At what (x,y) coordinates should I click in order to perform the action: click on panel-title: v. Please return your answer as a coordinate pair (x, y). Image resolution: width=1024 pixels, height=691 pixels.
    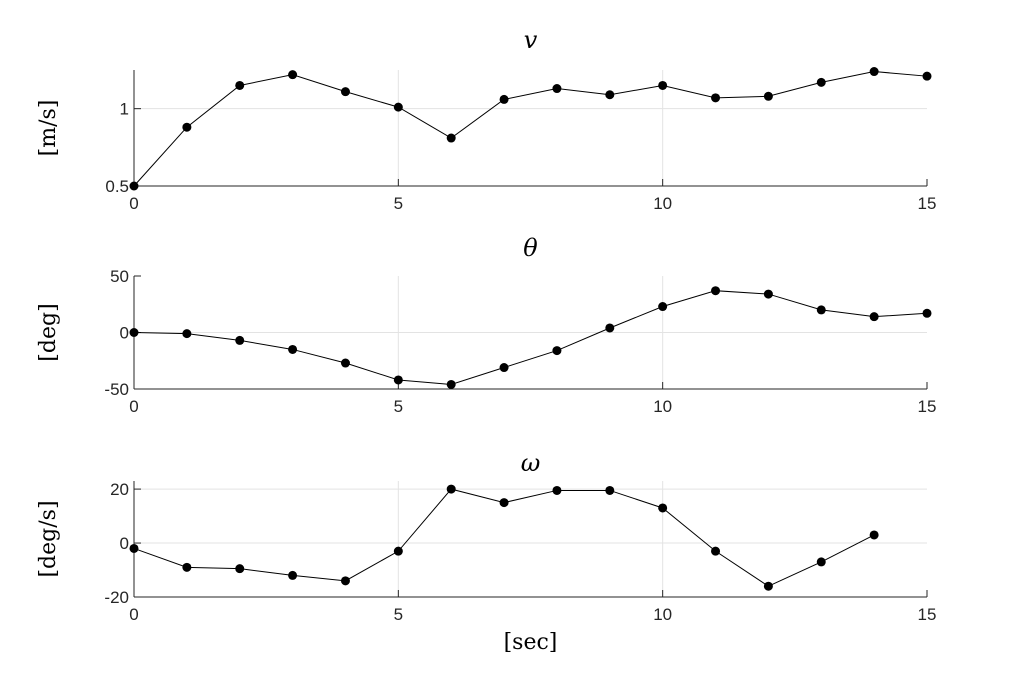
    Looking at the image, I should click on (531, 40).